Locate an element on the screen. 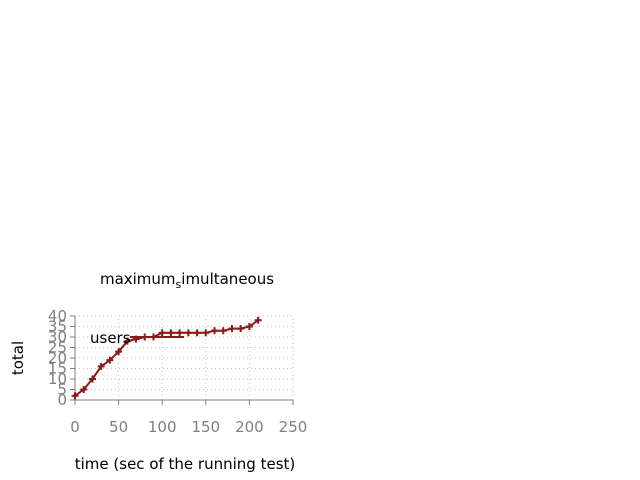  chart-title-main: maximum is located at coordinates (138, 279).